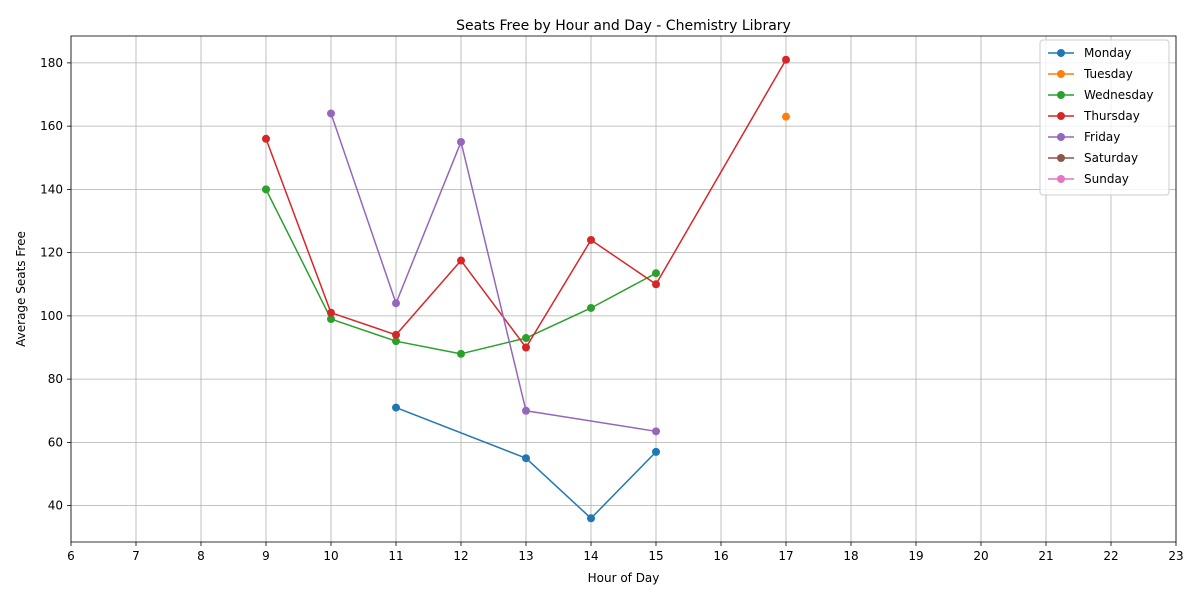  I want to click on legend-item: Sunday, so click(1088, 179).